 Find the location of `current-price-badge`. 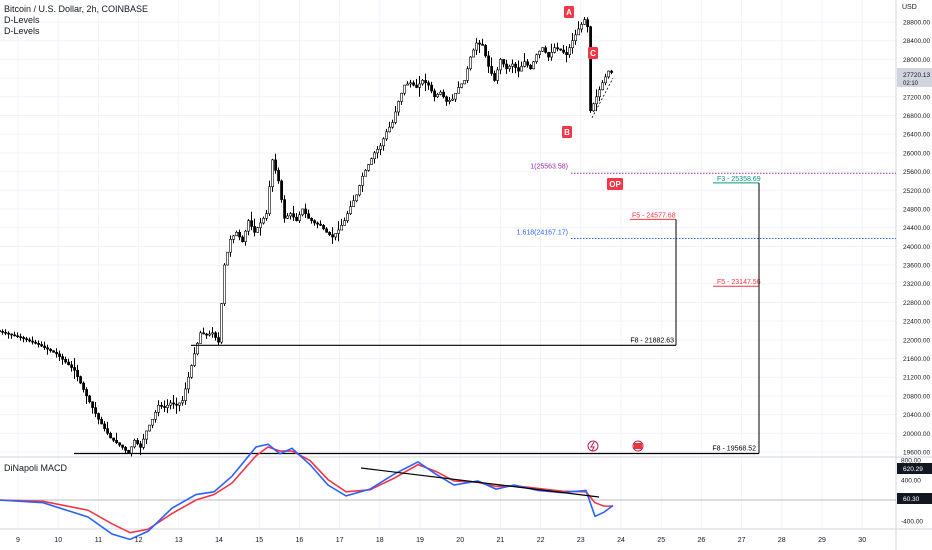

current-price-badge is located at coordinates (914, 77).